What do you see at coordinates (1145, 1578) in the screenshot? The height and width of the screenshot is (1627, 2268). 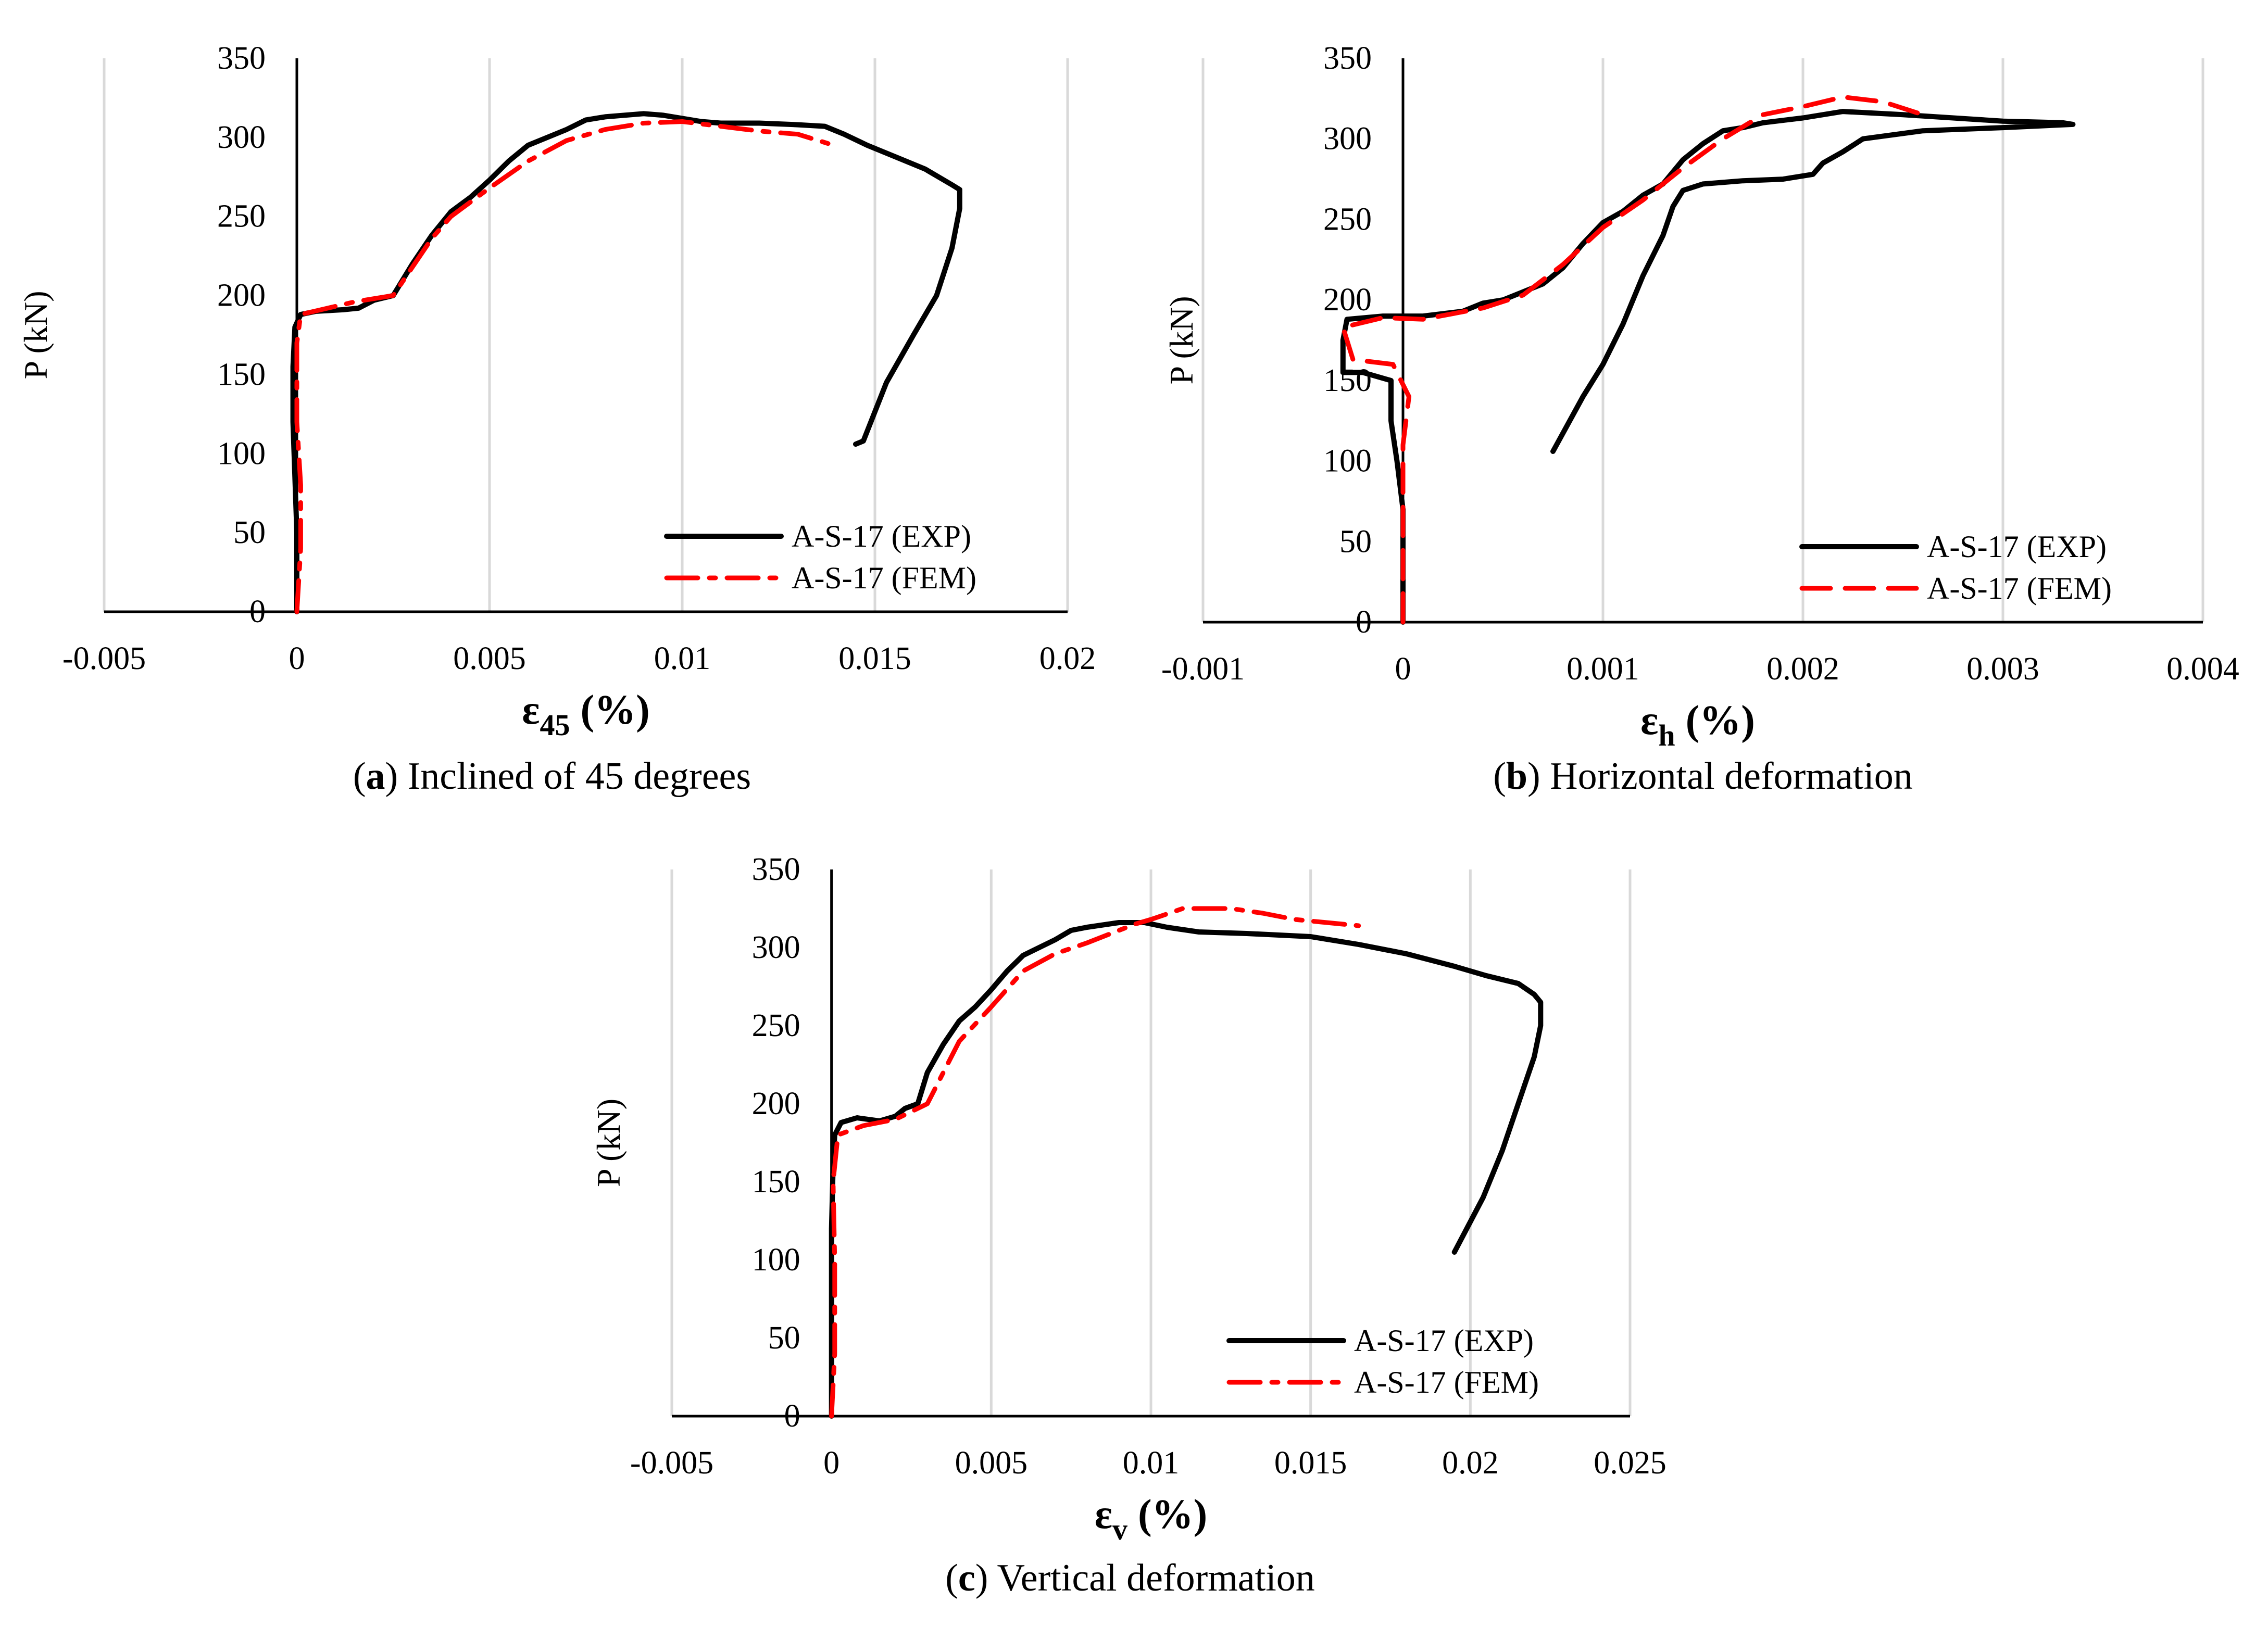 I see `caption-text: ) Vertical deformation` at bounding box center [1145, 1578].